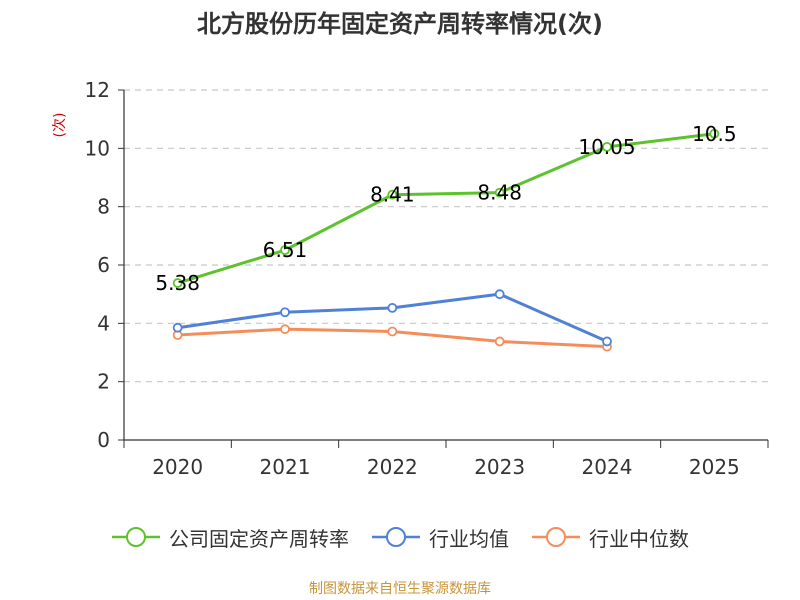  I want to click on legend-item: 公司固定资产周转率, so click(230, 537).